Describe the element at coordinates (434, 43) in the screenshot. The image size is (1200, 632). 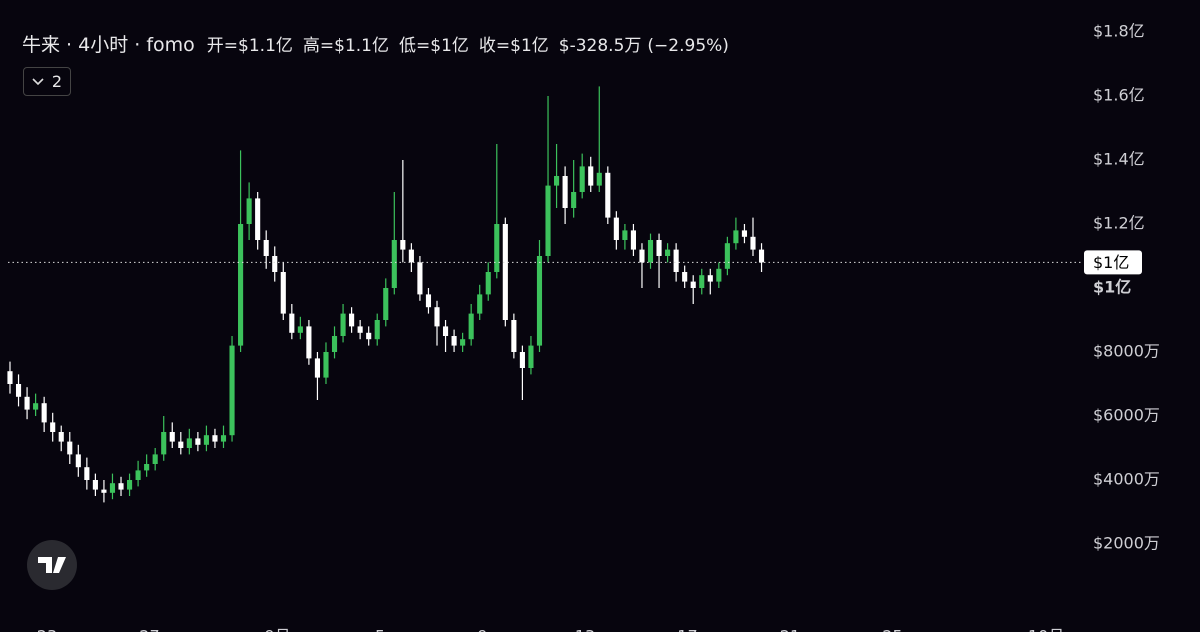
I see `ohlc-item: 低=$1亿` at that location.